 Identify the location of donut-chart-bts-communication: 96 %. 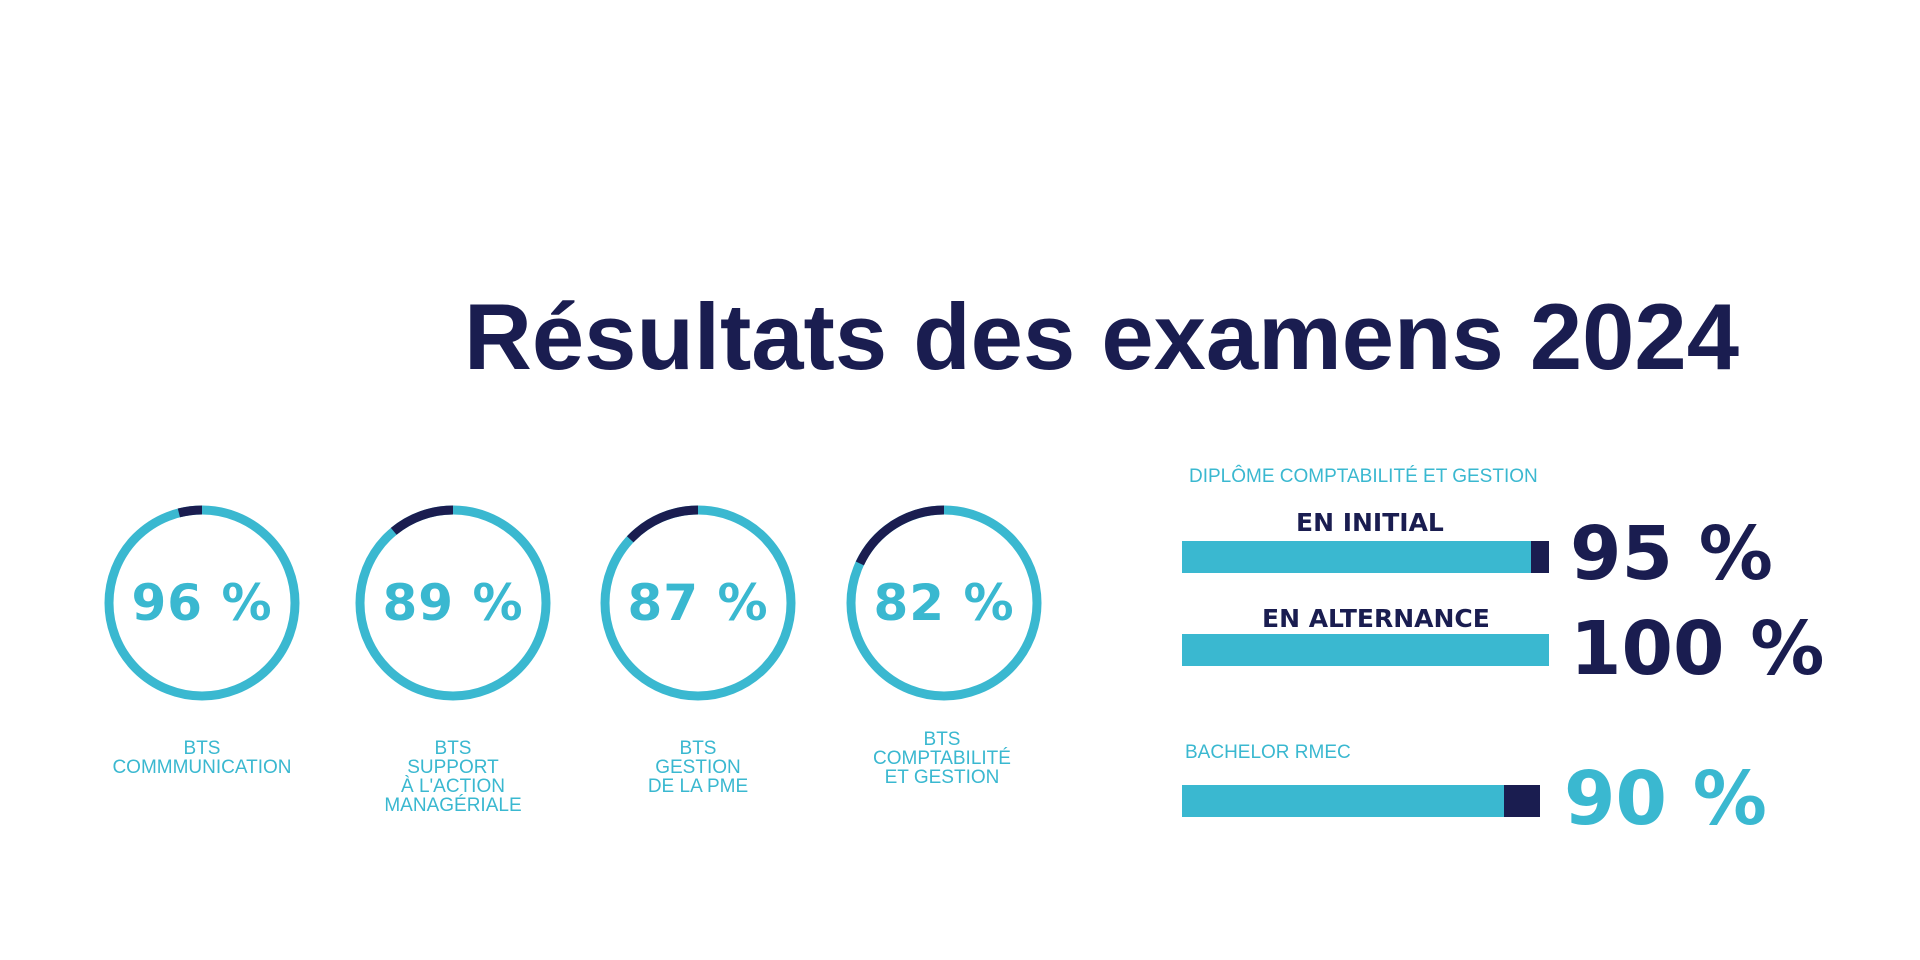
(202, 603).